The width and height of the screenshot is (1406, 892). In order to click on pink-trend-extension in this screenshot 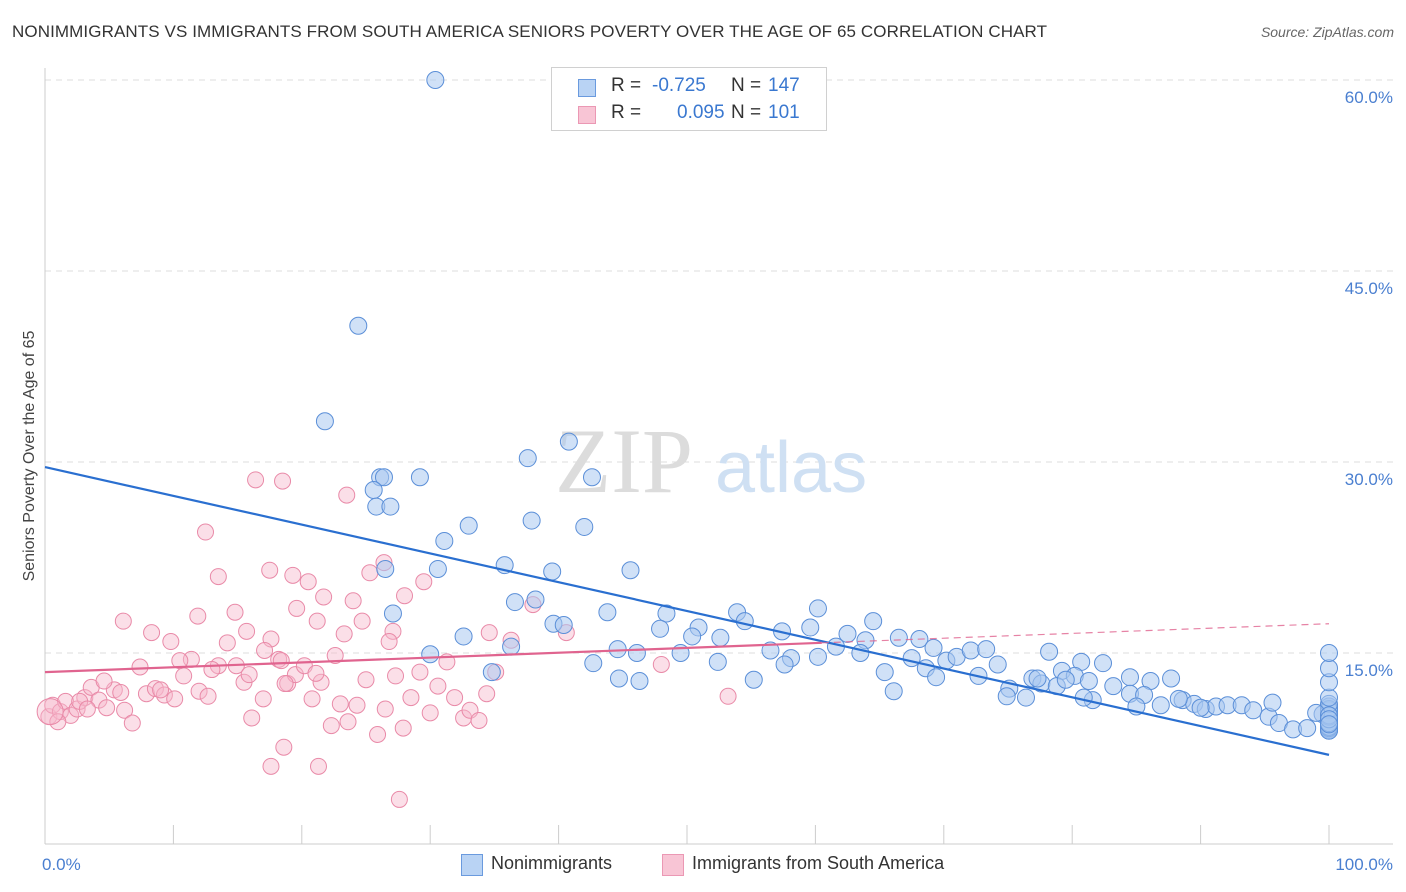, I will do `click(1075, 633)`.